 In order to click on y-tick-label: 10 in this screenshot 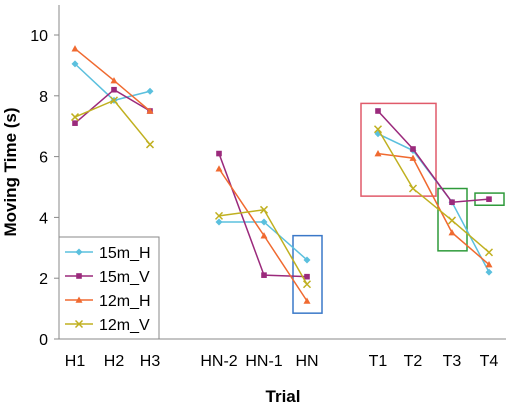, I will do `click(39, 36)`.